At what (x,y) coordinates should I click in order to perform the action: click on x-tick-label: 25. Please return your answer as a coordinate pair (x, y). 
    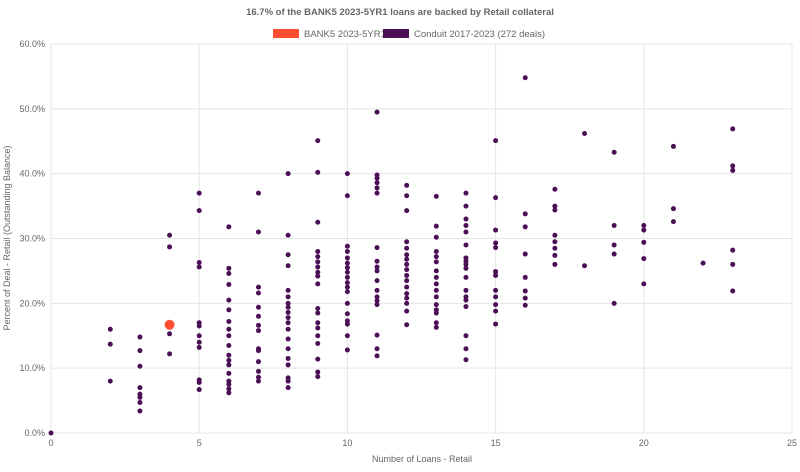
    Looking at the image, I should click on (792, 443).